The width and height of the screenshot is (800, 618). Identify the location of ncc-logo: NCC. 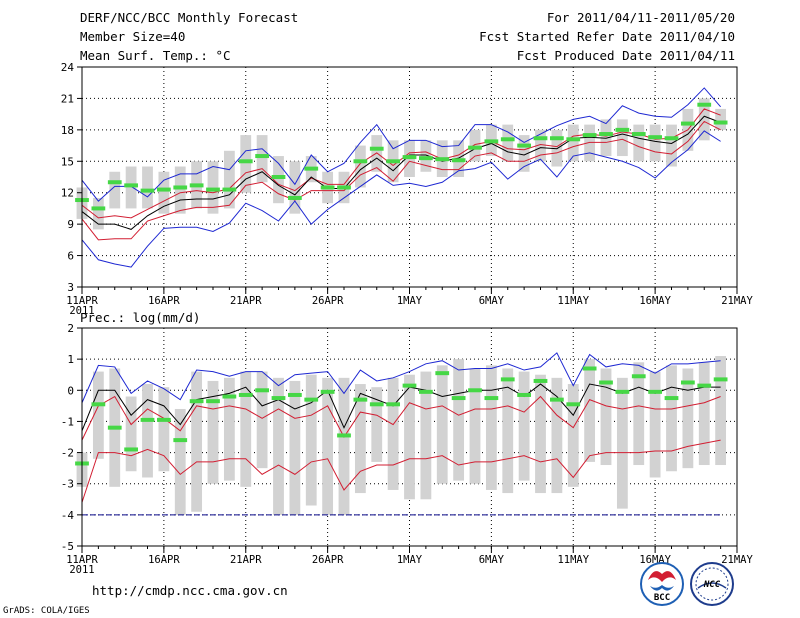
(712, 584).